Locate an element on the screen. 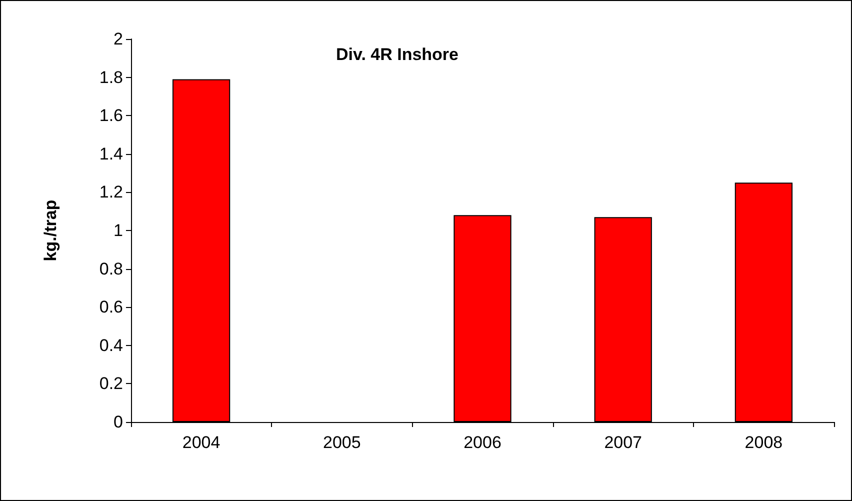 Image resolution: width=852 pixels, height=501 pixels. y-tick-label: 1.8 is located at coordinates (111, 77).